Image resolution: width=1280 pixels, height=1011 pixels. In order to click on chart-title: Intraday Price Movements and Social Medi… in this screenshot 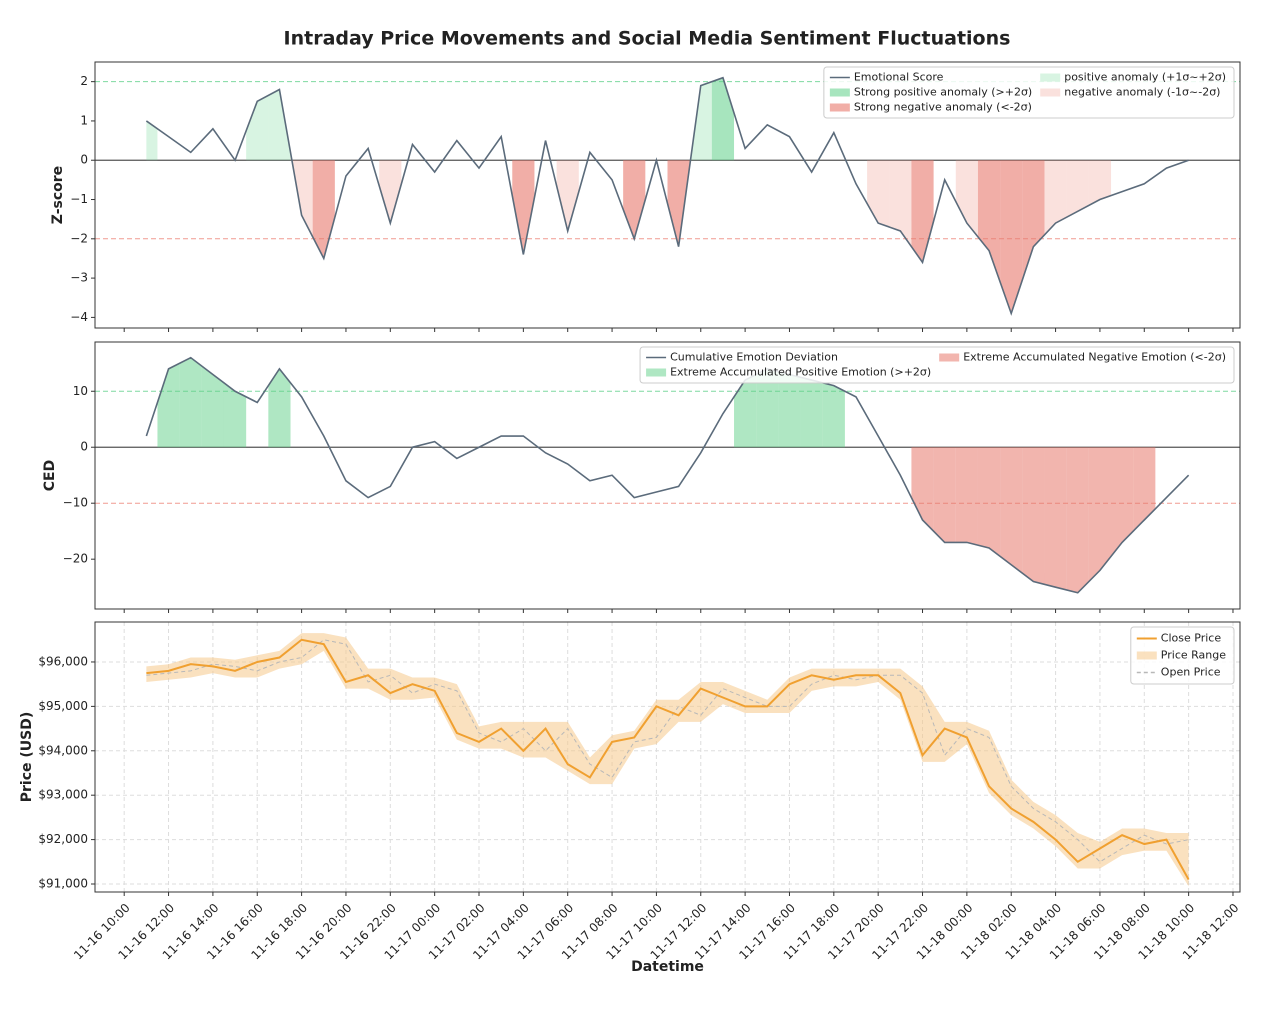, I will do `click(647, 39)`.